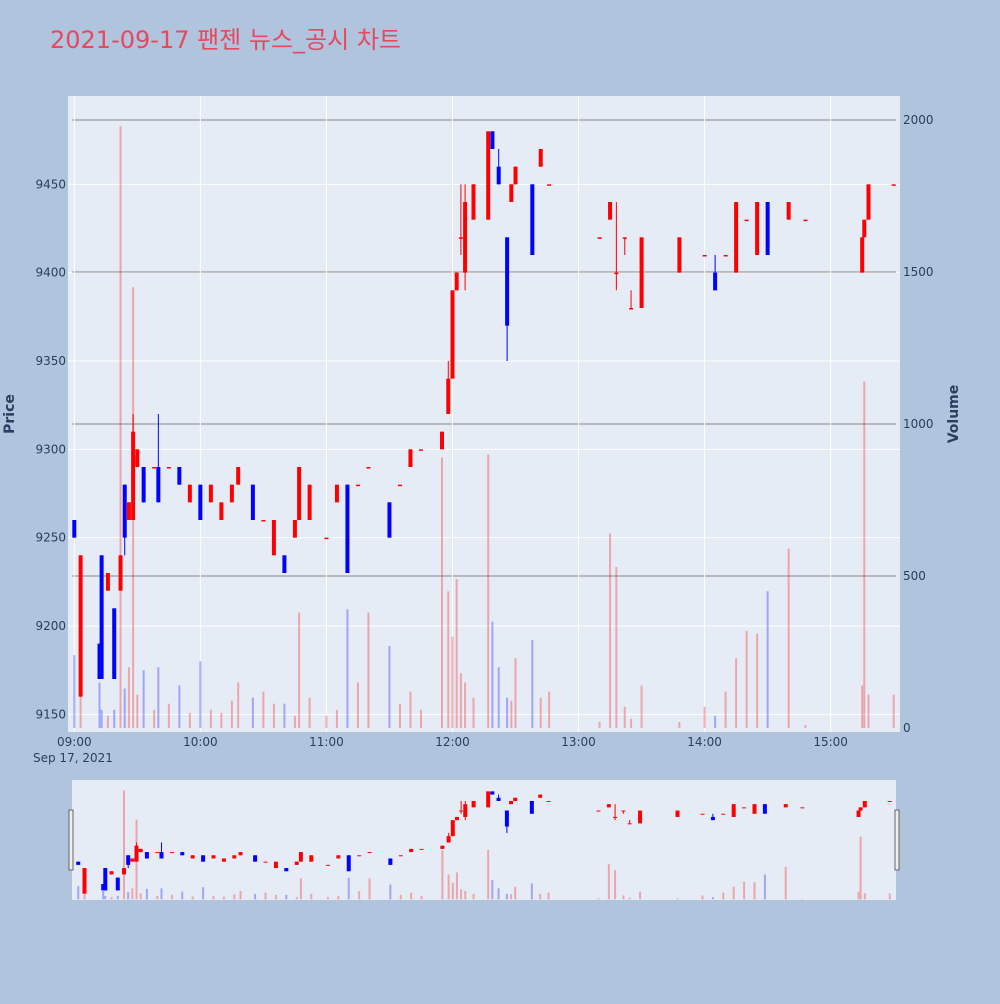 This screenshot has width=1000, height=1004. I want to click on y2-axis-title: Volume, so click(954, 414).